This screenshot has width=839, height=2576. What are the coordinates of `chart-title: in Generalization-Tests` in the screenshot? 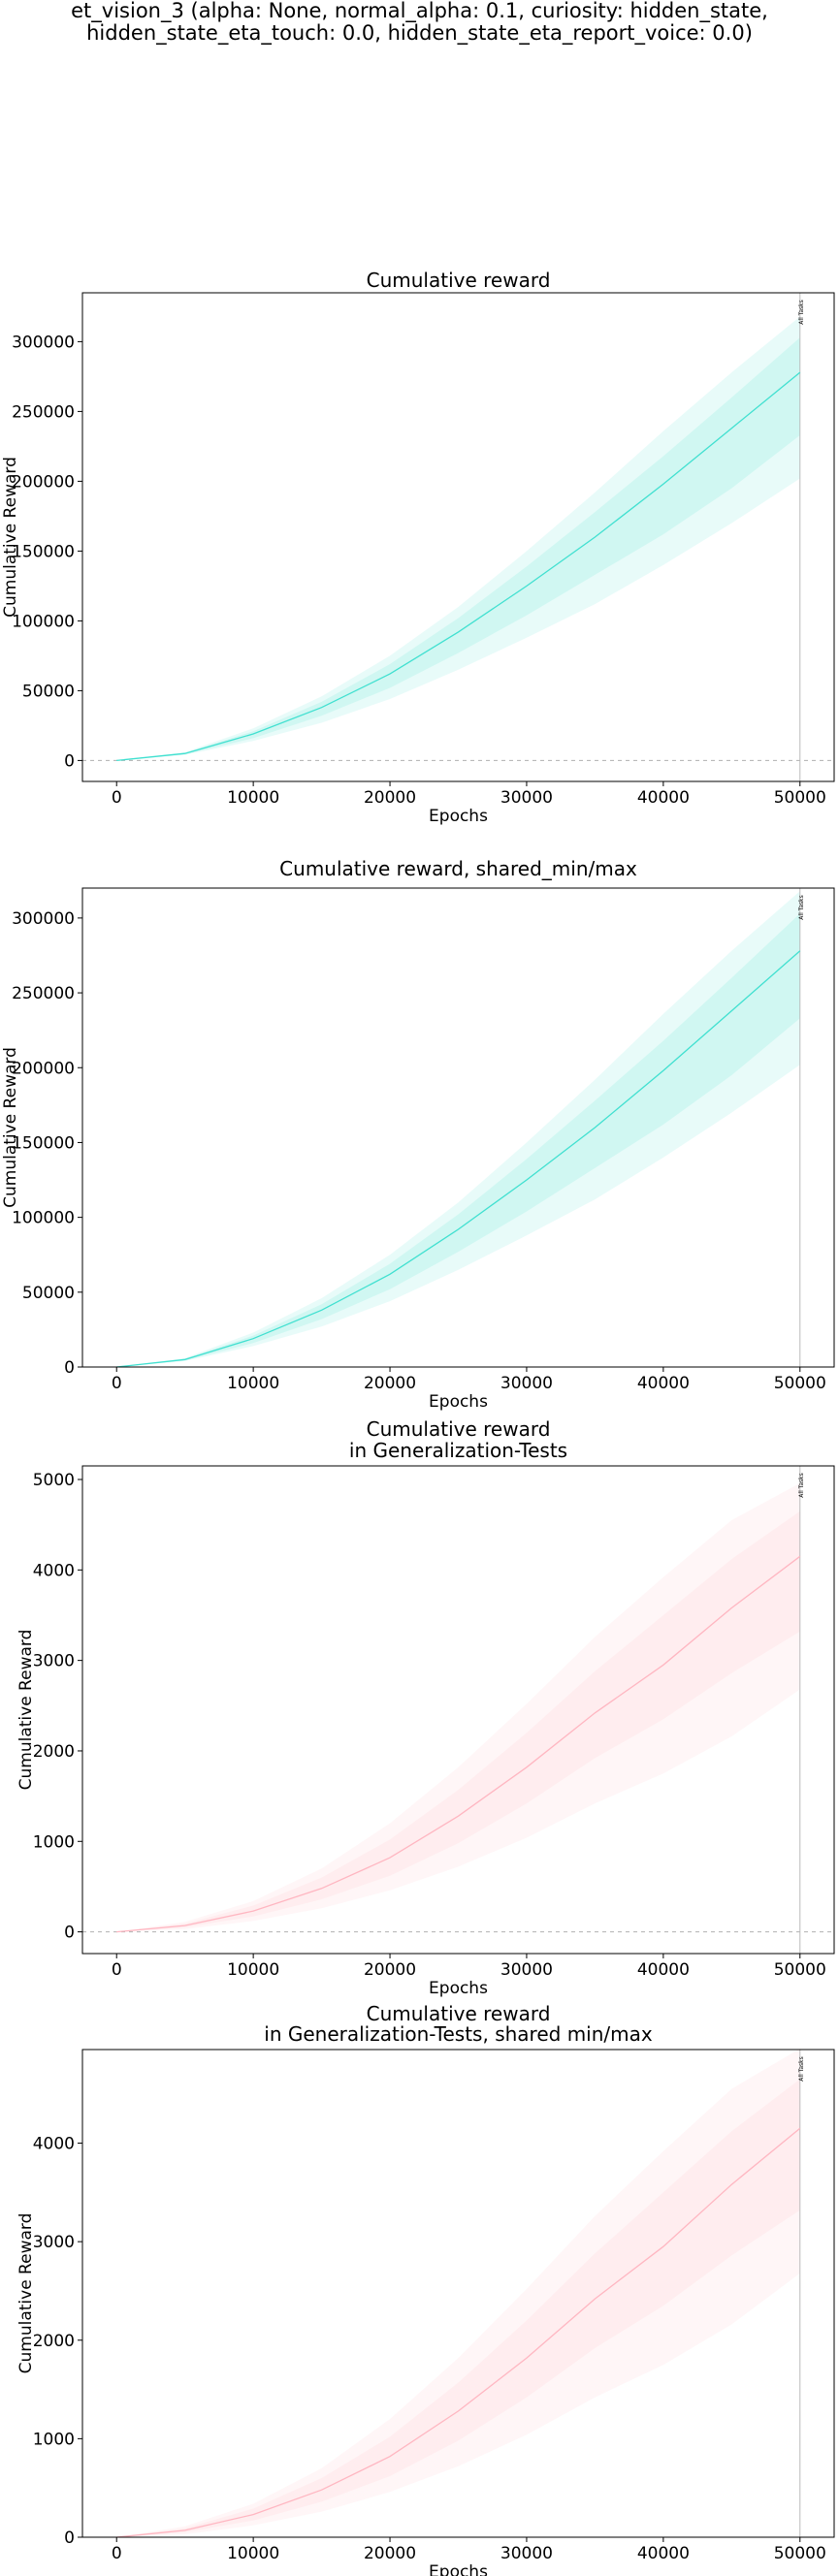 It's located at (458, 1450).